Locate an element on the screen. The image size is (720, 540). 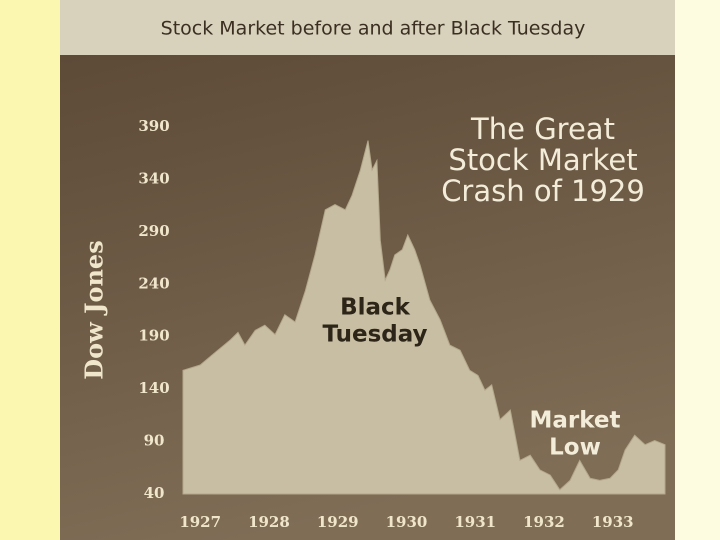
left-strip is located at coordinates (30, 270).